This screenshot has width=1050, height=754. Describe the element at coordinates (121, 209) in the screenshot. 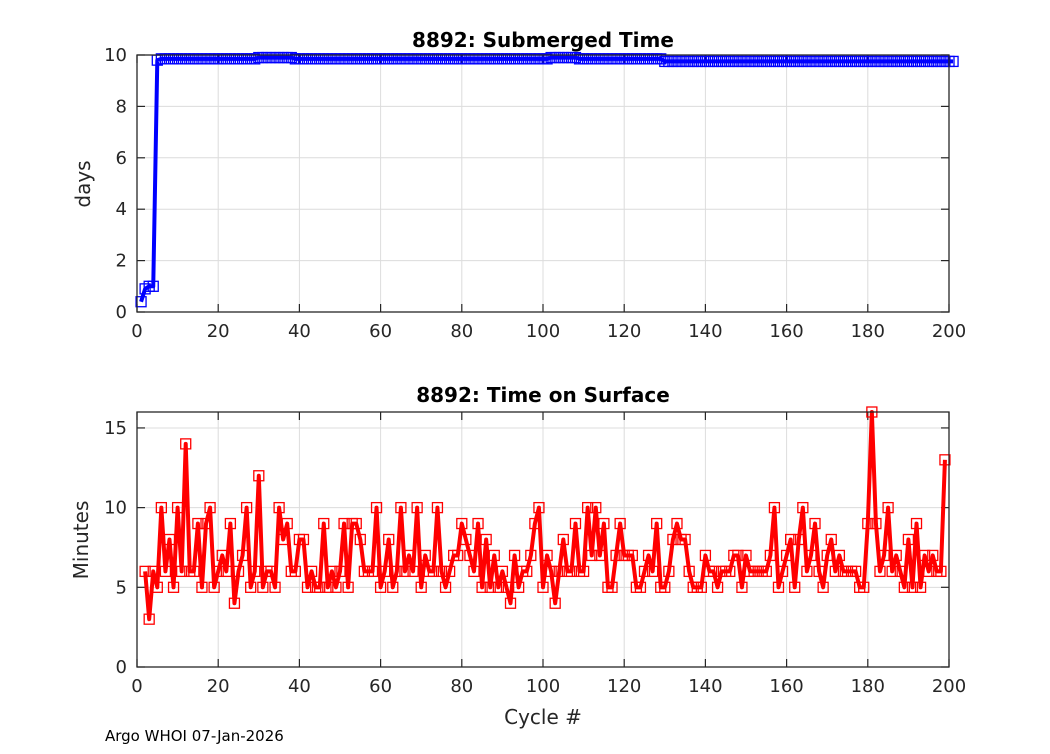

I see `y-tick-label: 4` at that location.